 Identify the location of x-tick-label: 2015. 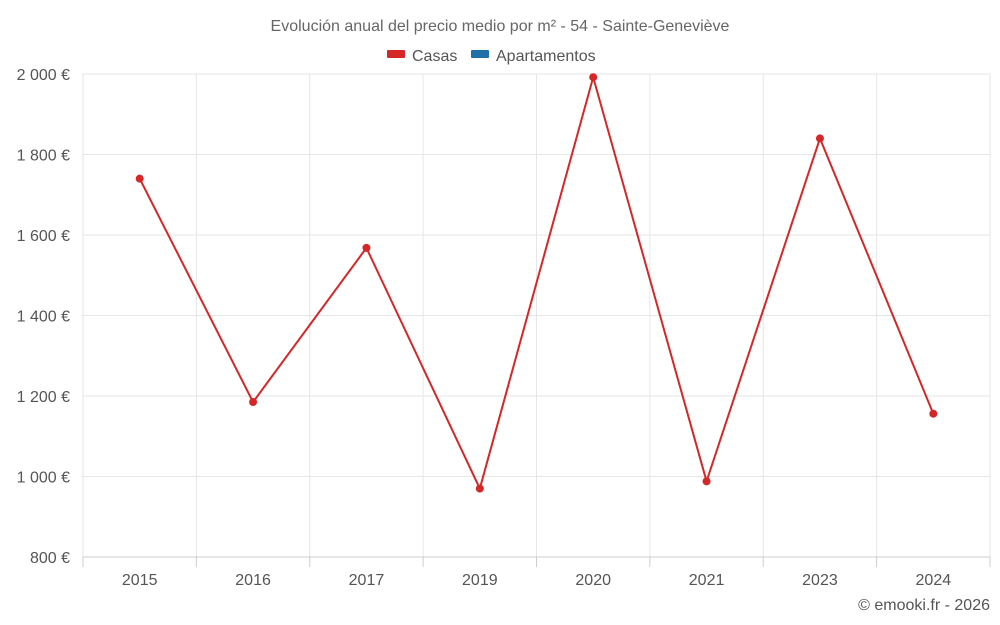
(140, 580).